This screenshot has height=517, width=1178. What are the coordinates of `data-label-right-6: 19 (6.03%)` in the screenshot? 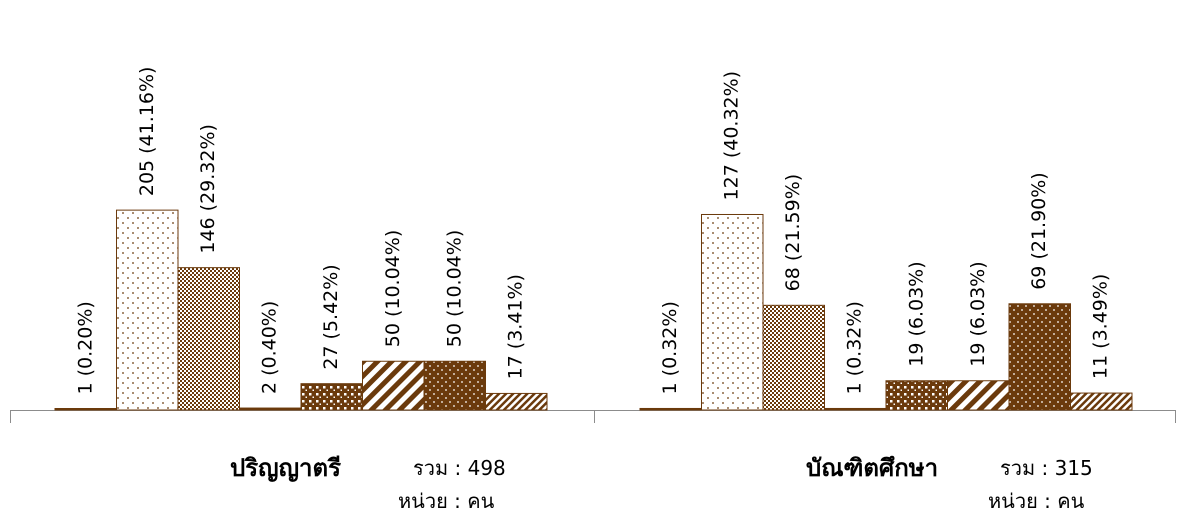 It's located at (978, 313).